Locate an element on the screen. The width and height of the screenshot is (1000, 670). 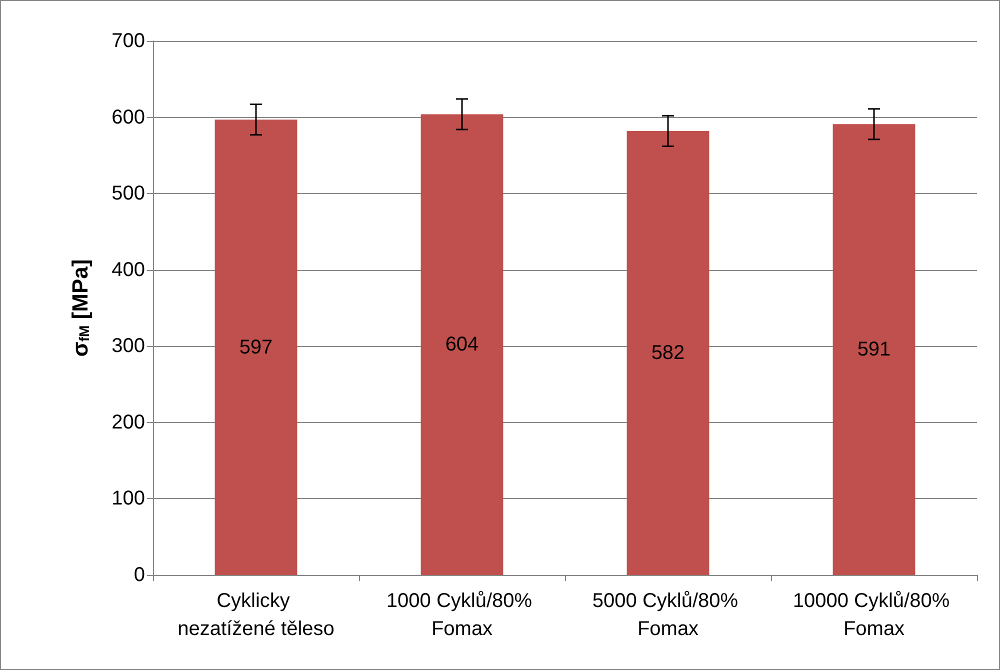
x-tick-label: 5000 Cyklů/80% Fomax is located at coordinates (668, 615).